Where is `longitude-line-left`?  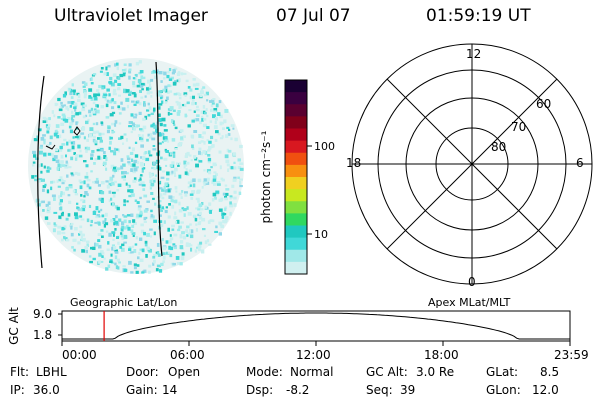 longitude-line-left is located at coordinates (41, 172).